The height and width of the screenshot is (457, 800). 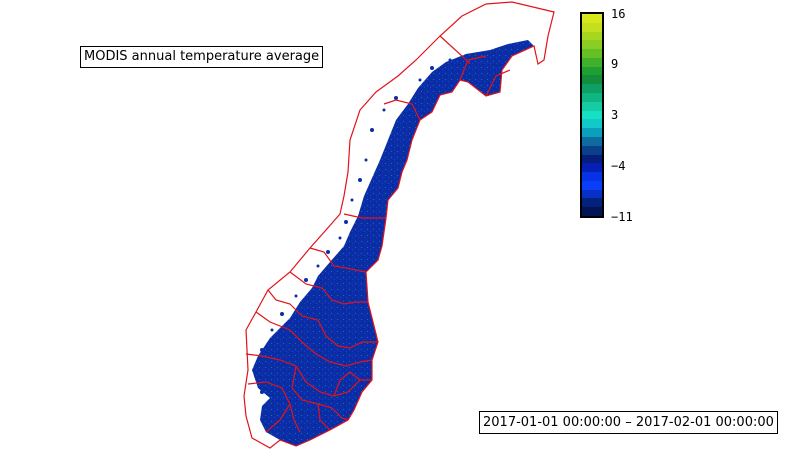 I want to click on colorbar-tick-label: 16, so click(x=618, y=14).